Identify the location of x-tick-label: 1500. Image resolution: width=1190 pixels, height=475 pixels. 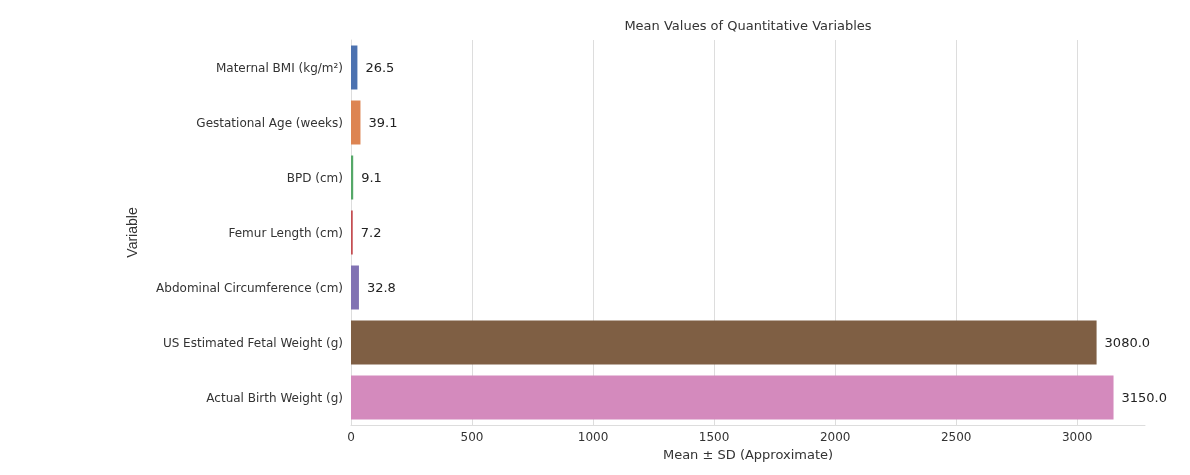
(714, 437).